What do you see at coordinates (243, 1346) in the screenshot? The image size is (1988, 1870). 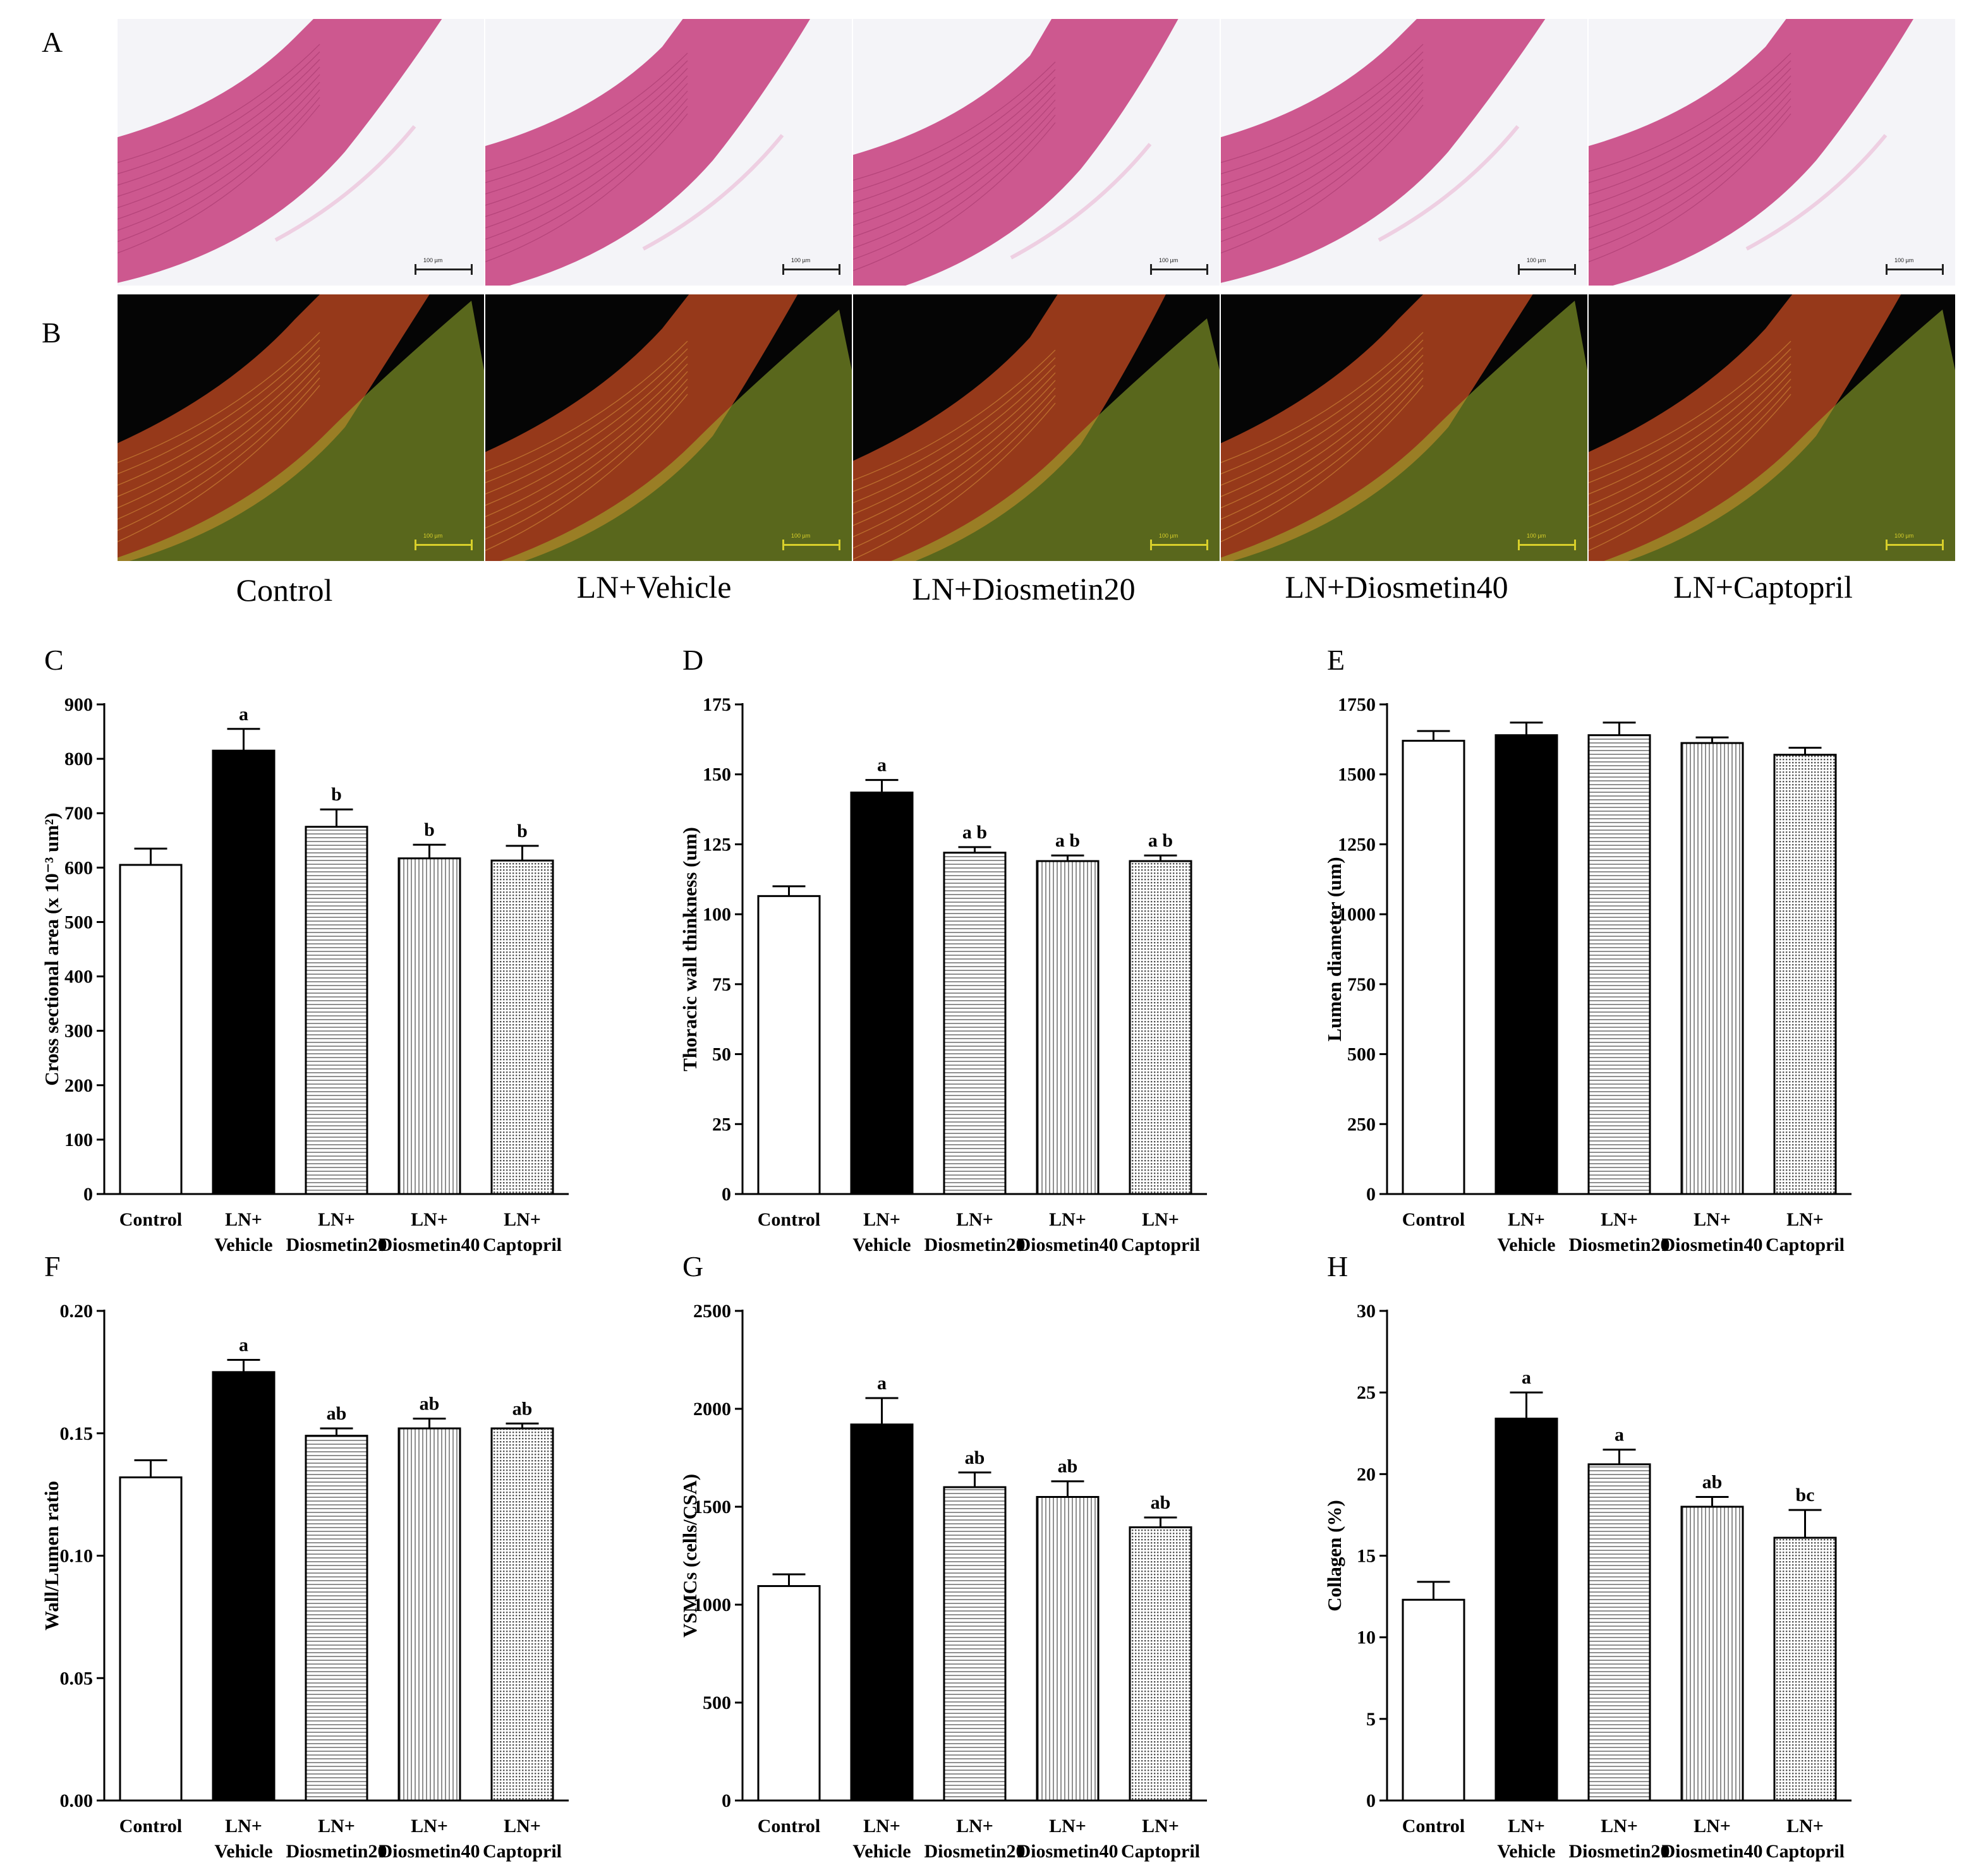 I see `chart-f-annotation: a` at bounding box center [243, 1346].